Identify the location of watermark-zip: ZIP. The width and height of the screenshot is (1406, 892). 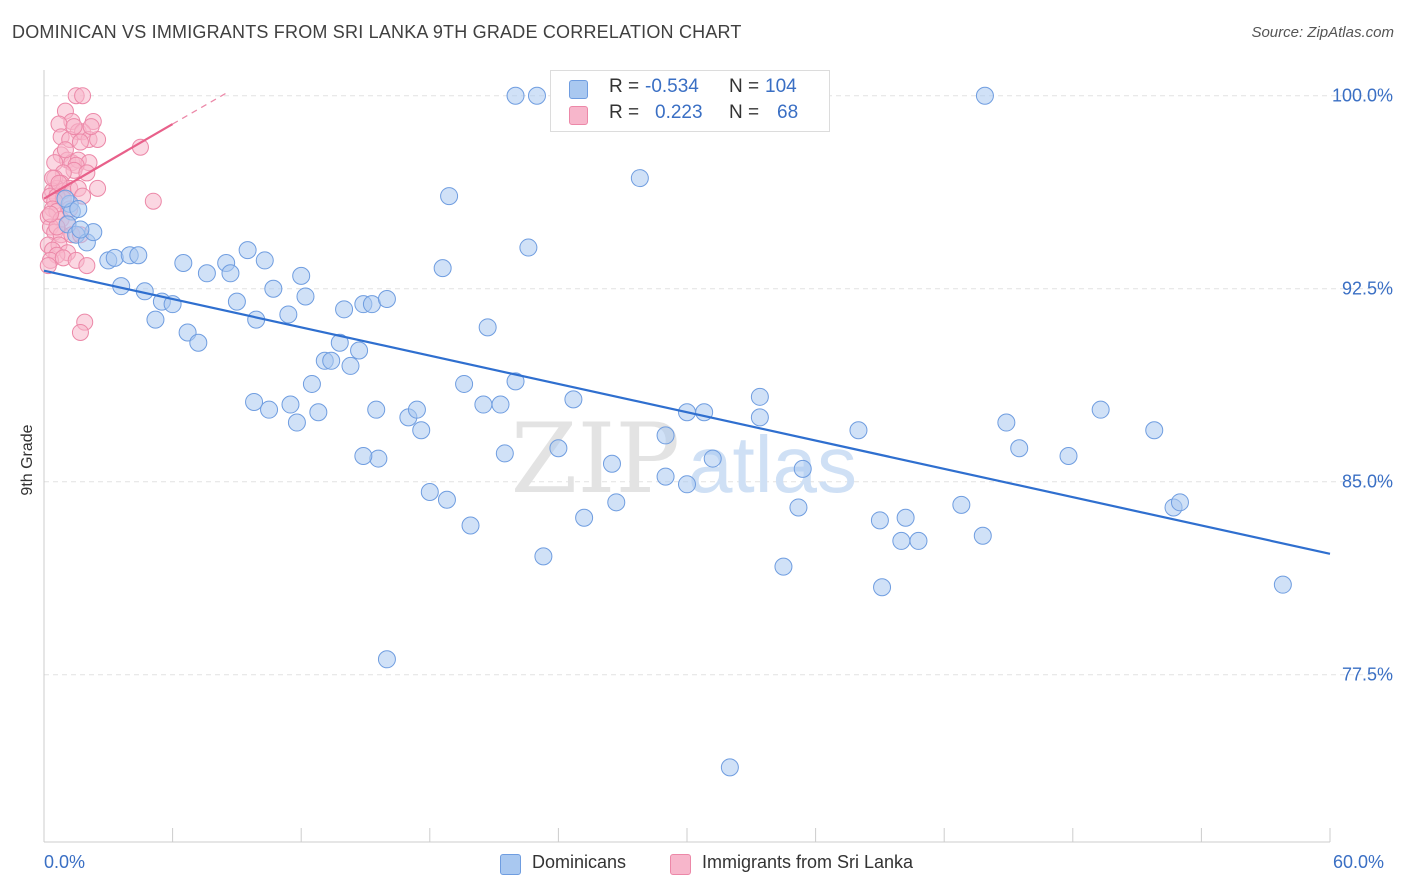
(595, 459).